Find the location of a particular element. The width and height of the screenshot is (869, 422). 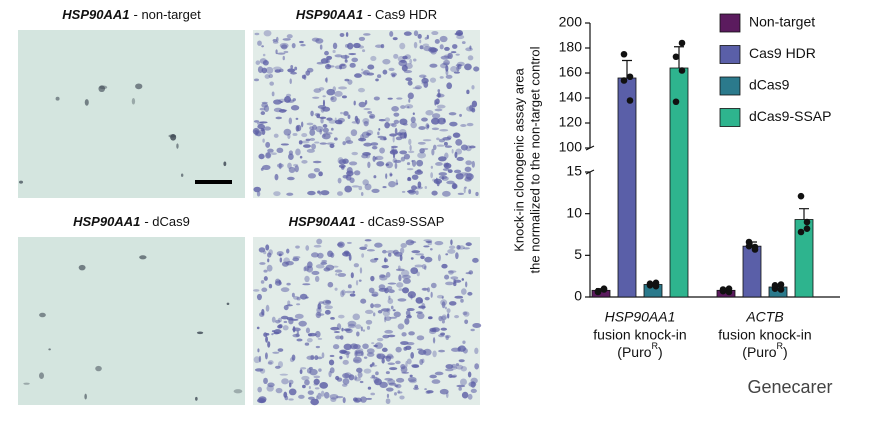

y-tick-label: 140 is located at coordinates (571, 97).